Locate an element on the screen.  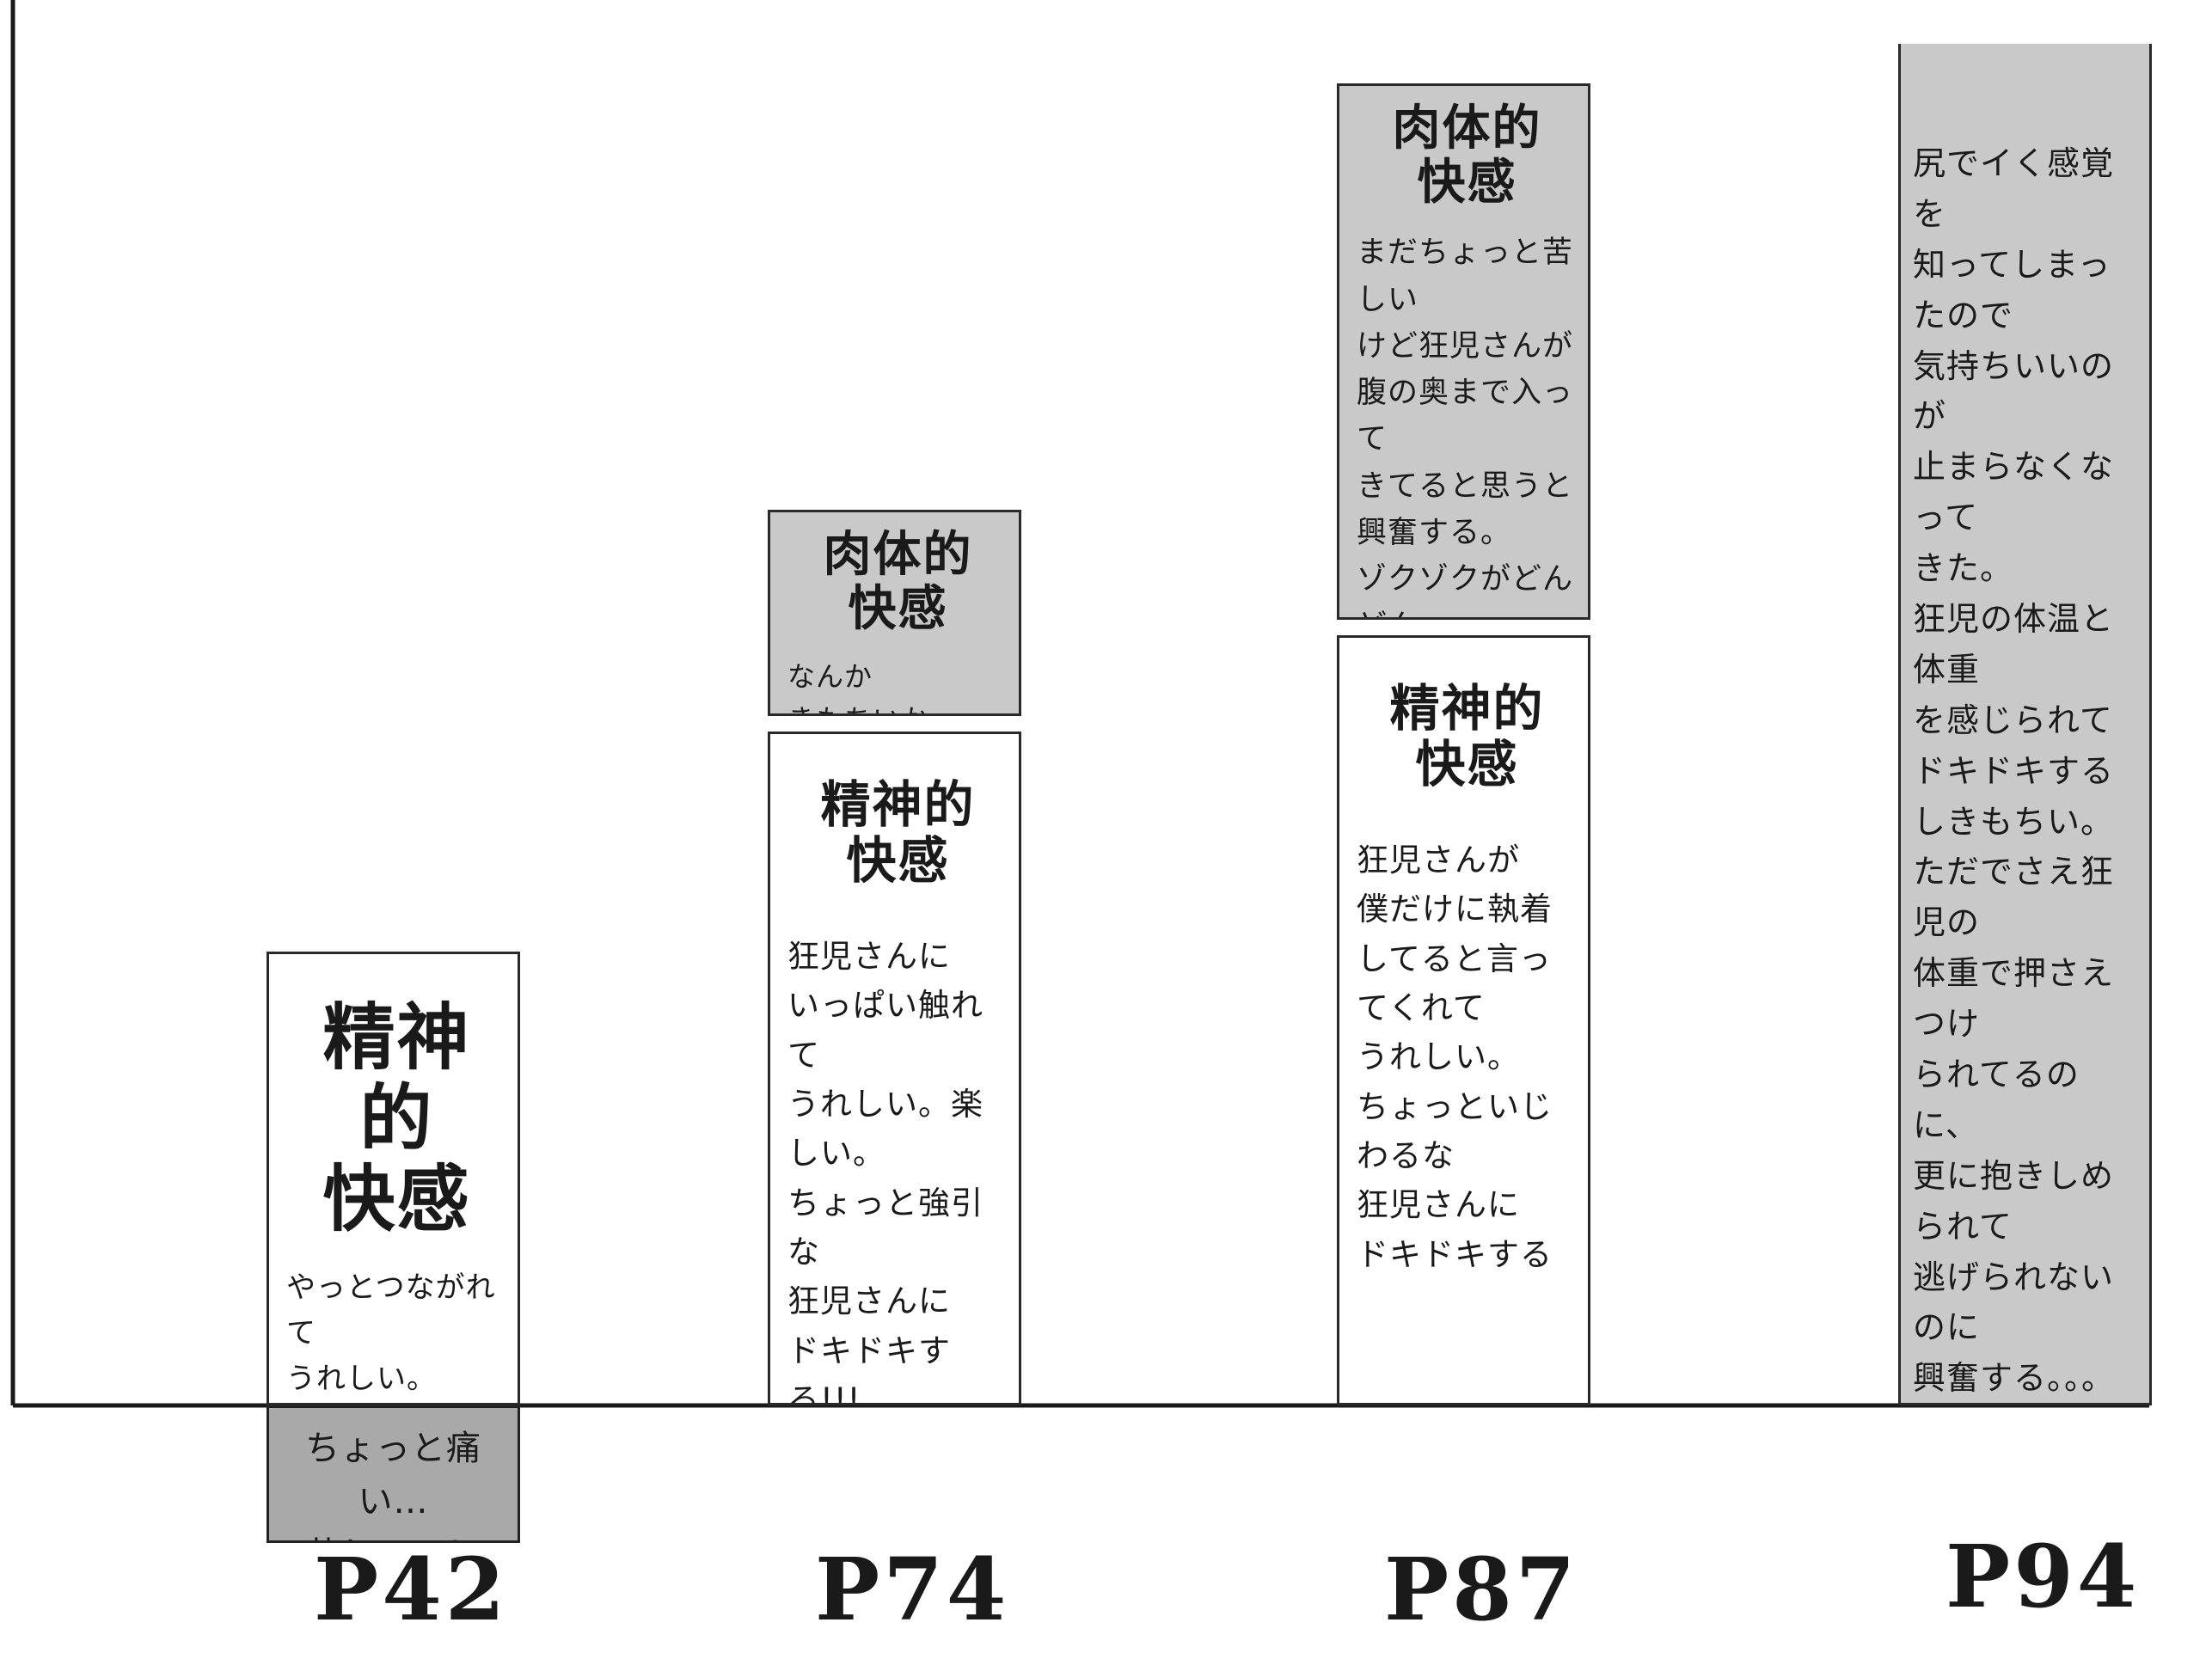
bar-negative-text: ちょっと痛い… 苦しい…？ is located at coordinates (393, 1484).